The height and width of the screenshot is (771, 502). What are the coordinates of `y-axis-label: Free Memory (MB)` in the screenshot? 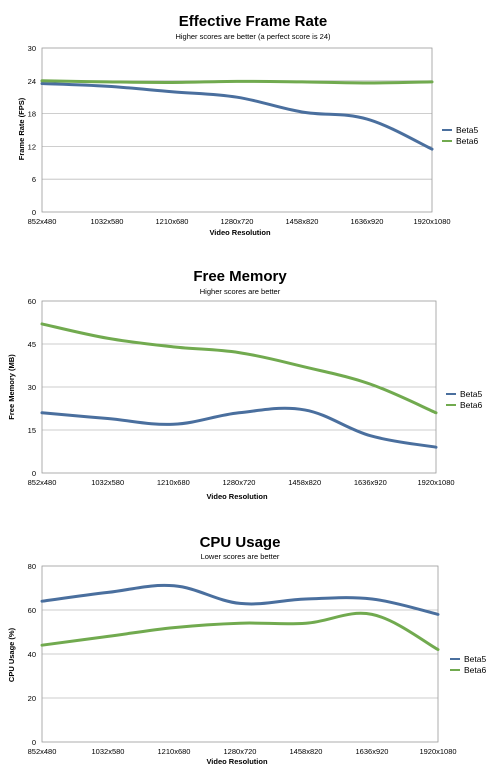 It's located at (11, 387).